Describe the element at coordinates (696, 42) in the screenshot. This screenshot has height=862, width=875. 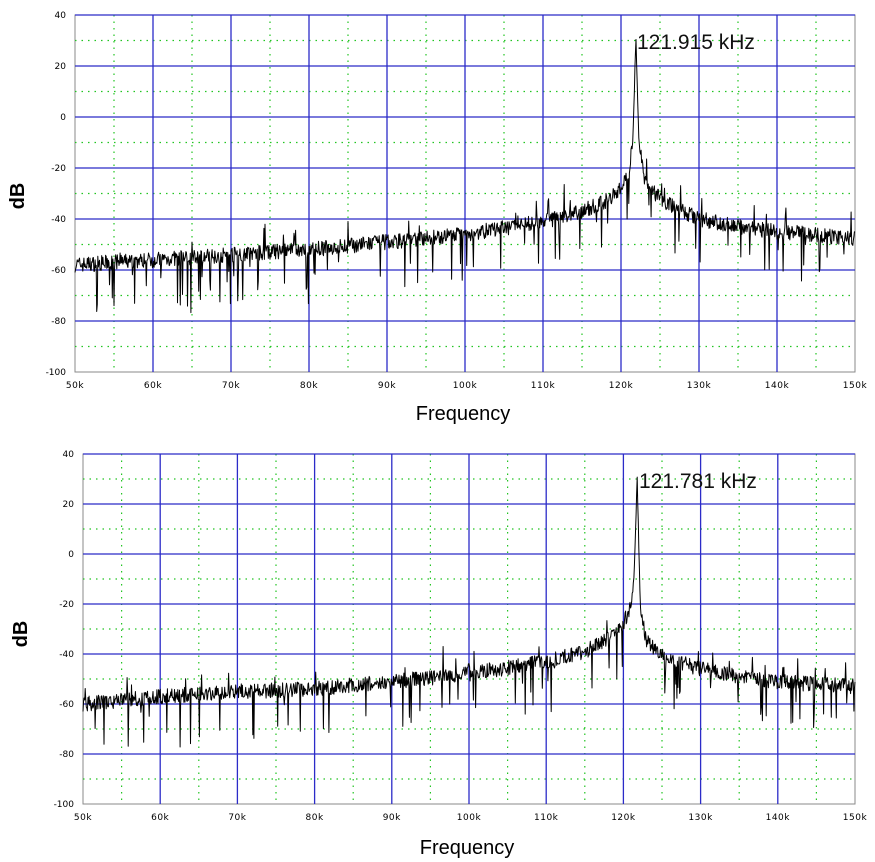
I see `peak-annotation: 121.915 kHz` at that location.